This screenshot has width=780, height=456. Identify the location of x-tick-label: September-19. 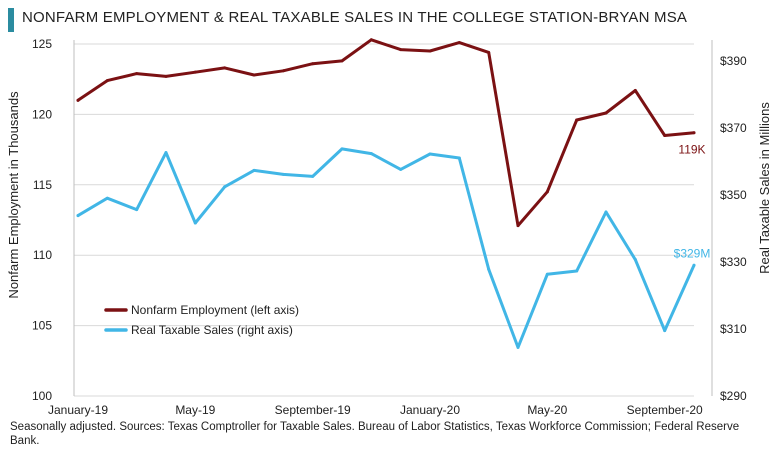
(313, 410).